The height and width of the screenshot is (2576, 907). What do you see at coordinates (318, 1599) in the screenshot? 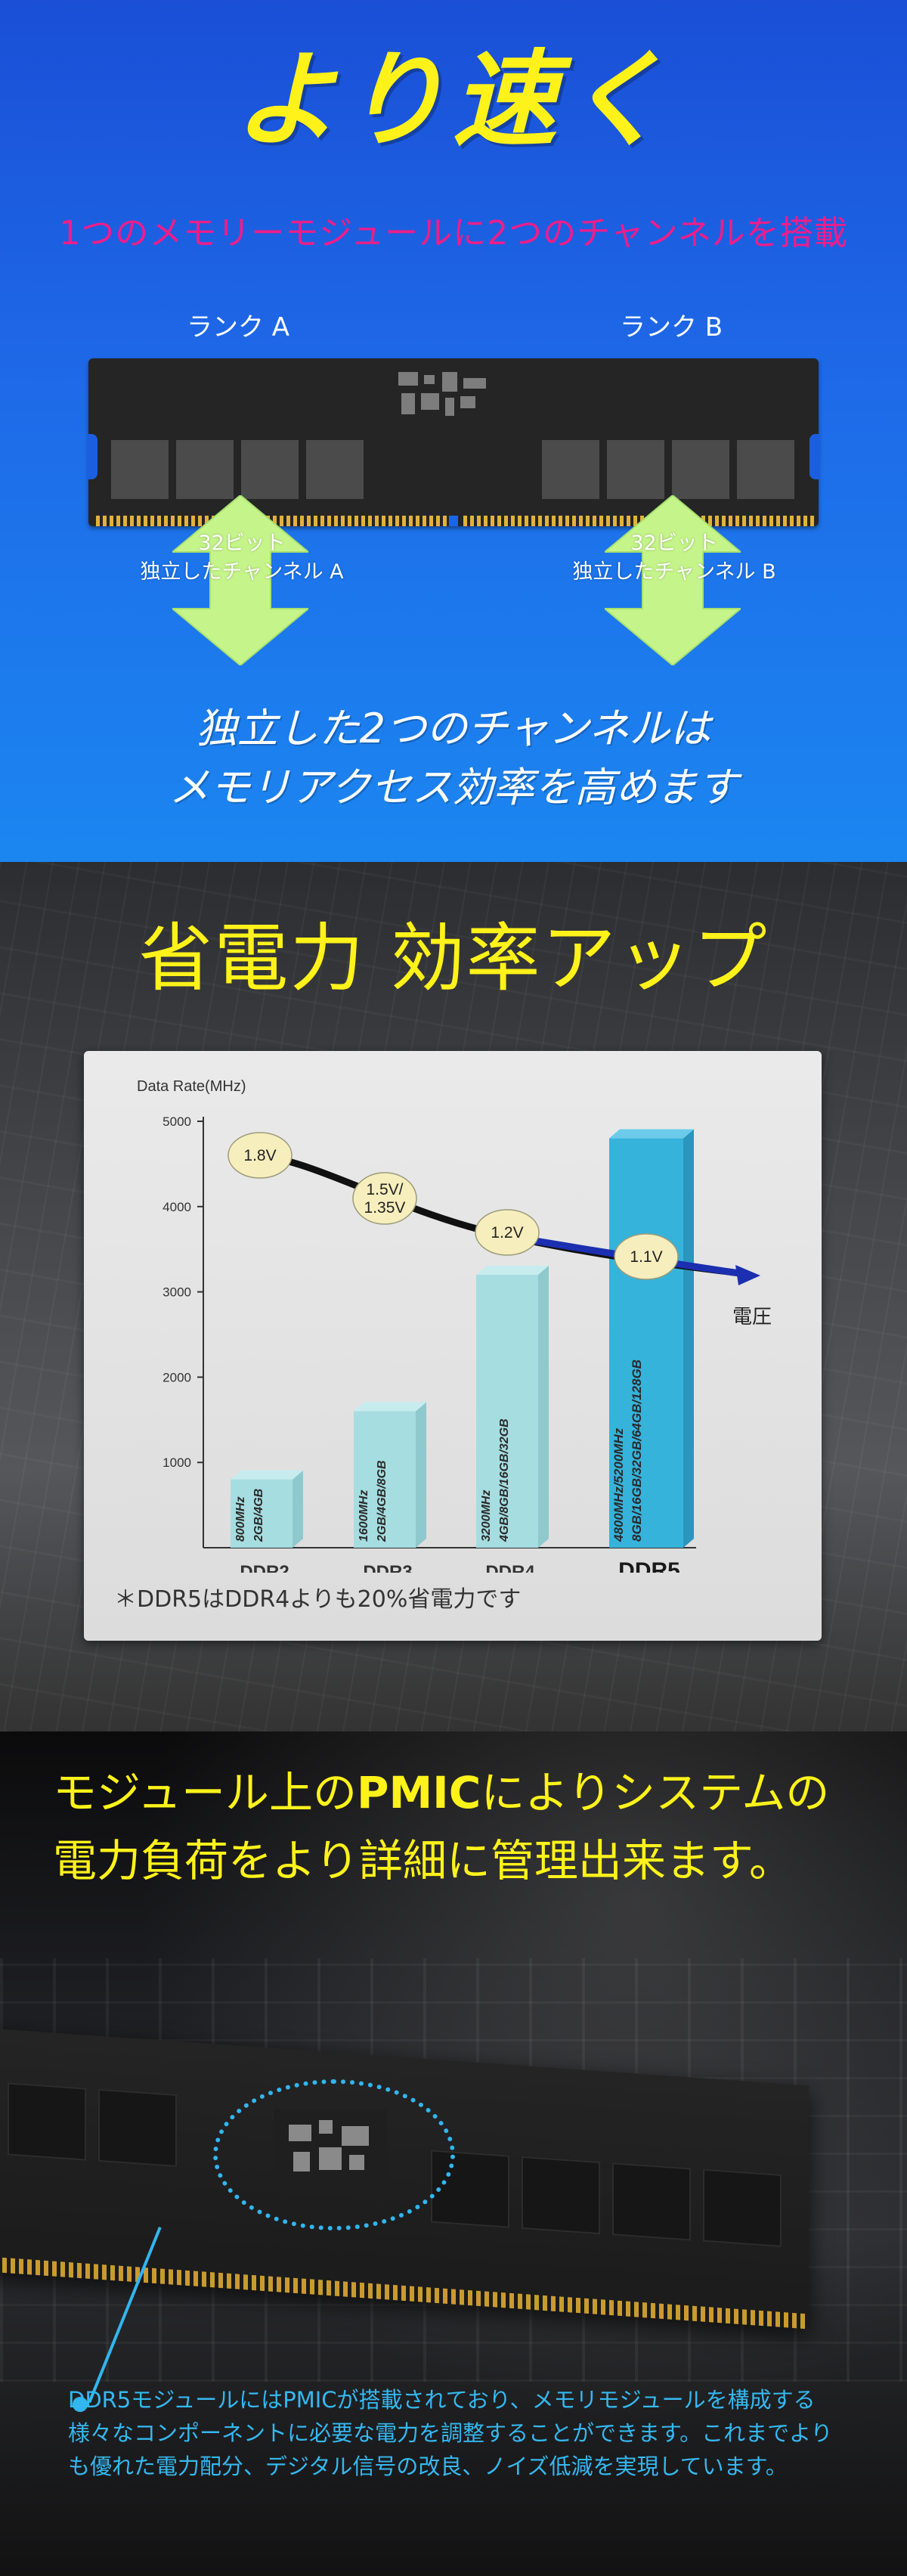
I see `chart-footnote: ＊DDR5はDDR4よりも20%省電力です` at bounding box center [318, 1599].